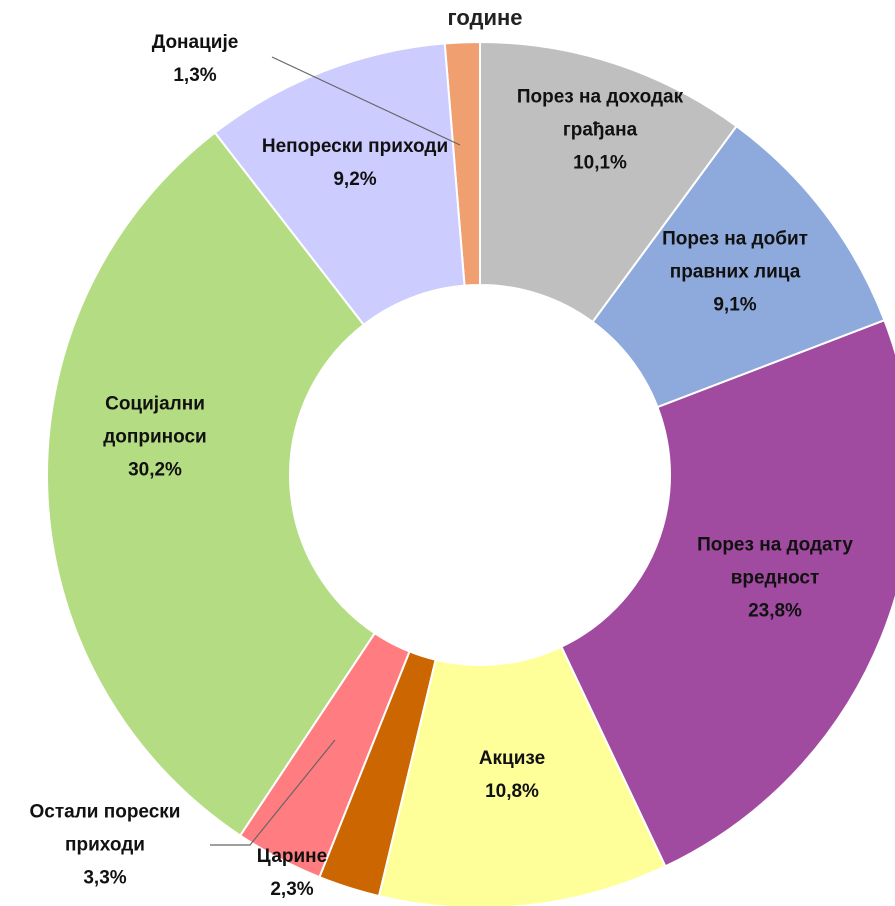 Image resolution: width=895 pixels, height=906 pixels. I want to click on category-label: Непорески приходи, so click(355, 146).